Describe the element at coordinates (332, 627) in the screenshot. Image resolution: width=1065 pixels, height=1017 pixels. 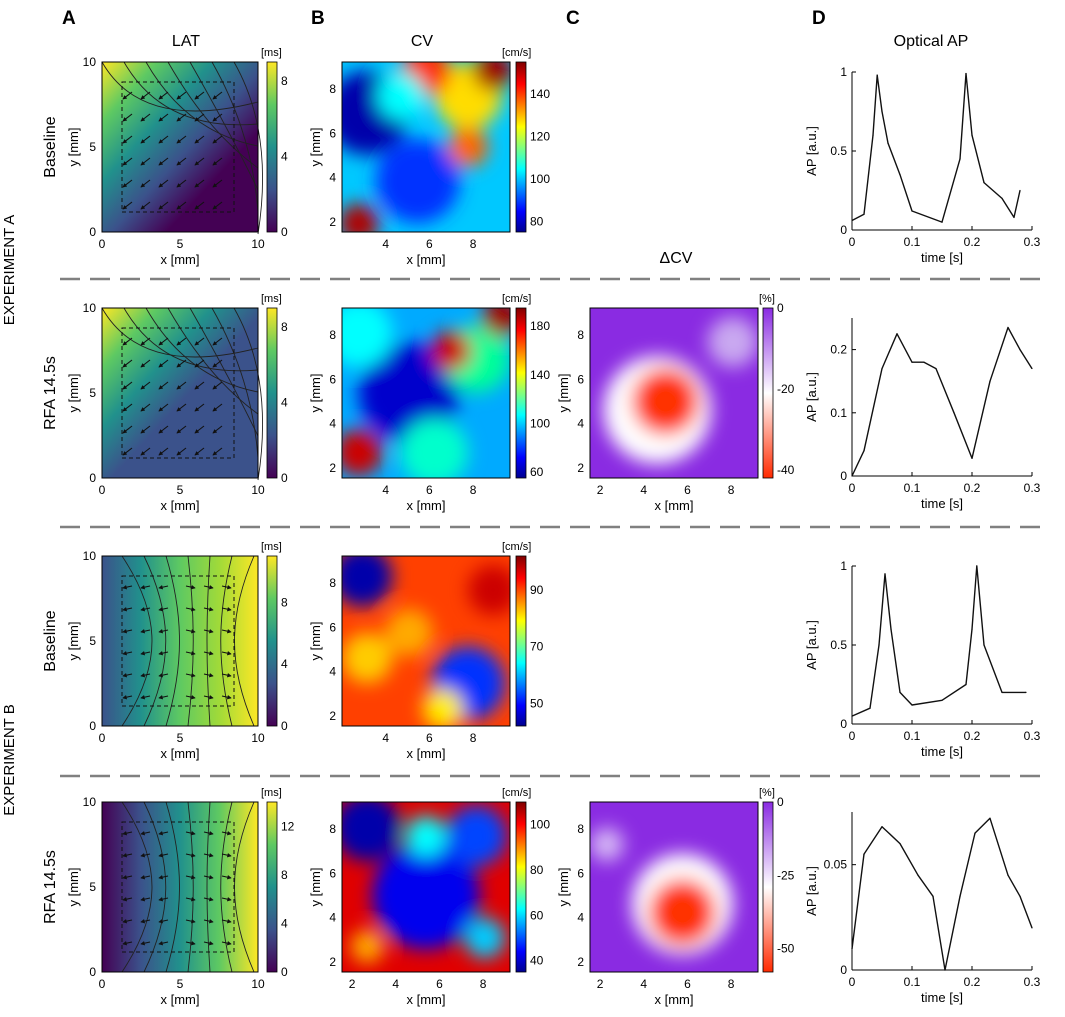
I see `cv-ytick: 6` at that location.